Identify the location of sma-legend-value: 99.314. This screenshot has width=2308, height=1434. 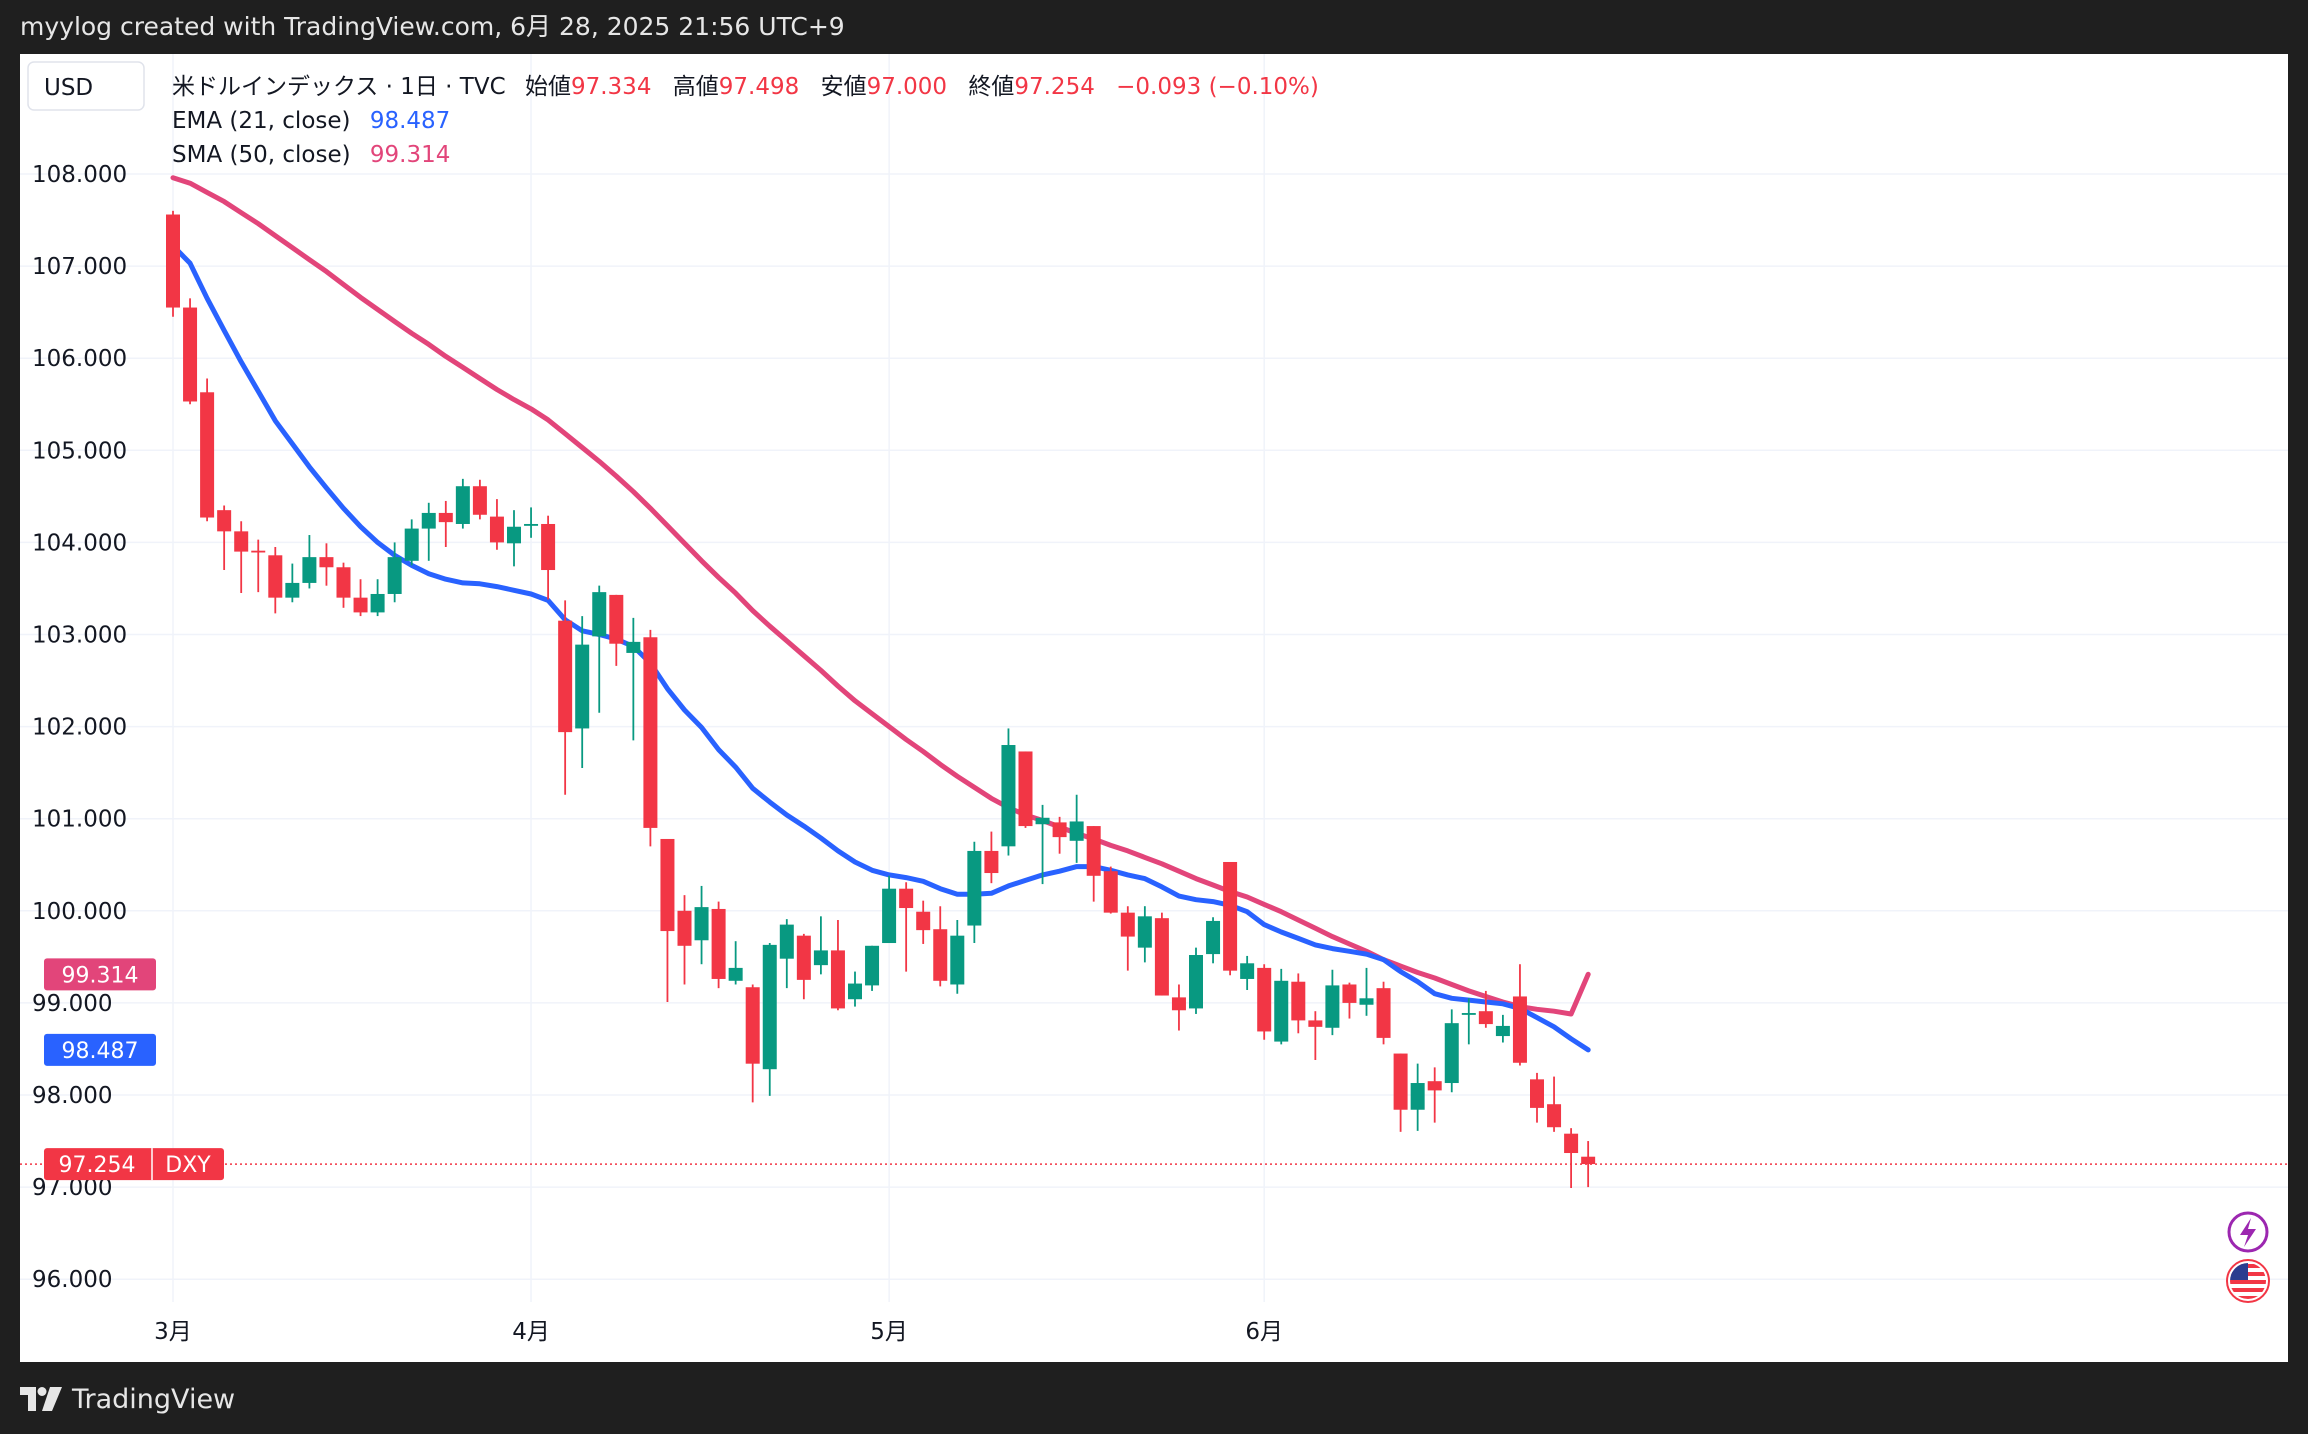
(410, 155).